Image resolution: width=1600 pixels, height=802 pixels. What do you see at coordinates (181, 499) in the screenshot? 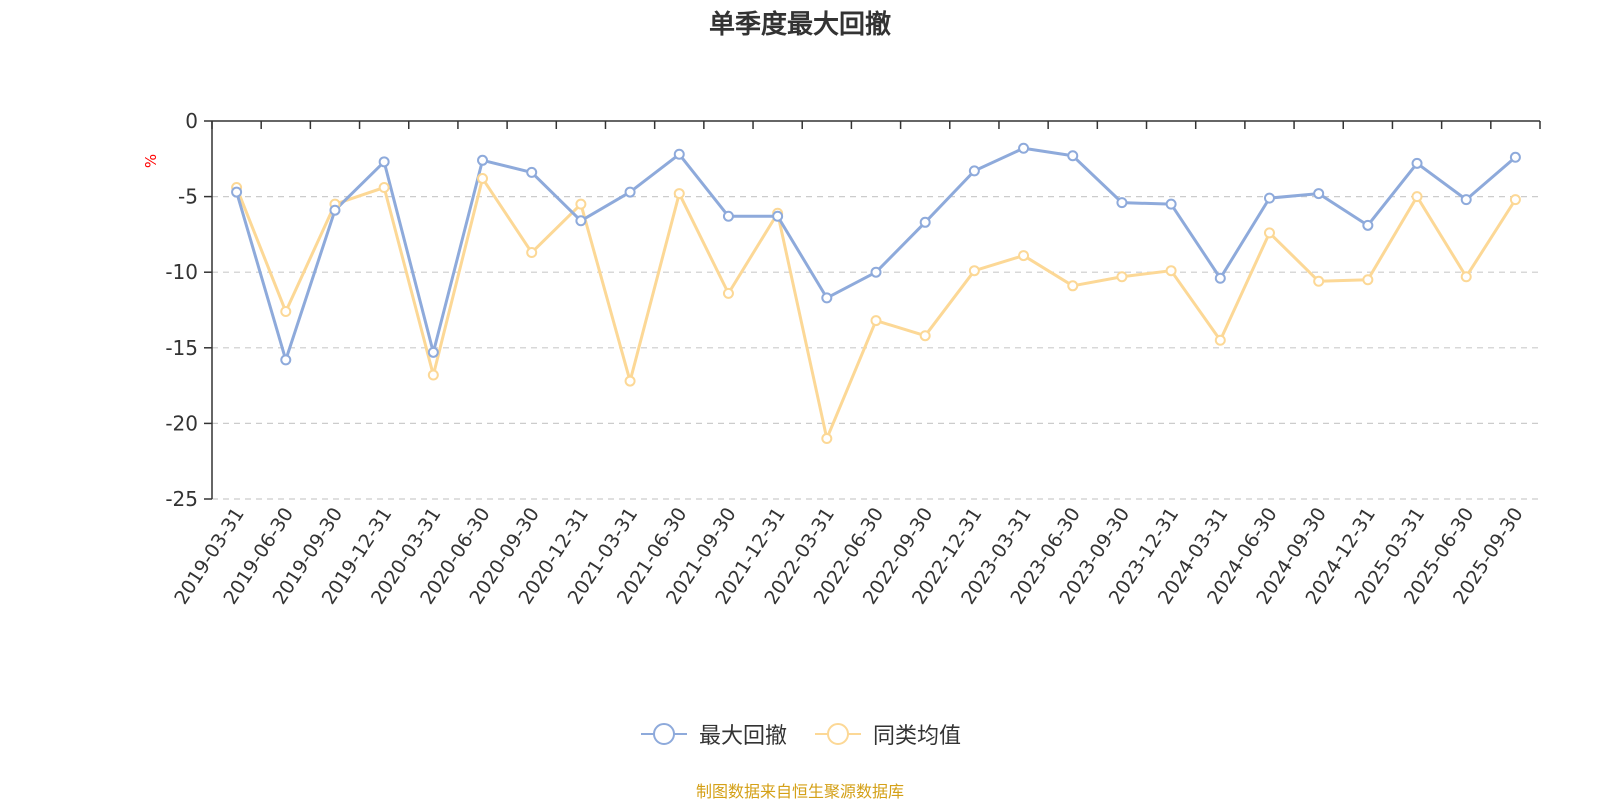
I see `y-tick-label: -25` at bounding box center [181, 499].